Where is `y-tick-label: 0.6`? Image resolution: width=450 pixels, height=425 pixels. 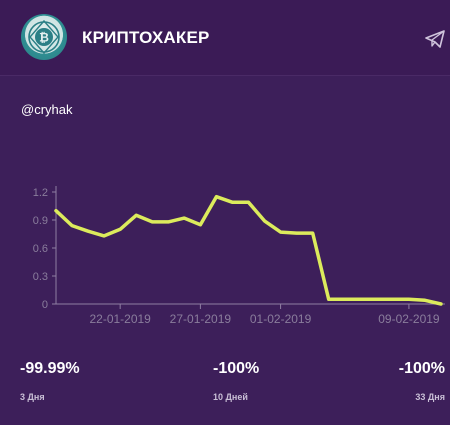
y-tick-label: 0.6 is located at coordinates (40, 249).